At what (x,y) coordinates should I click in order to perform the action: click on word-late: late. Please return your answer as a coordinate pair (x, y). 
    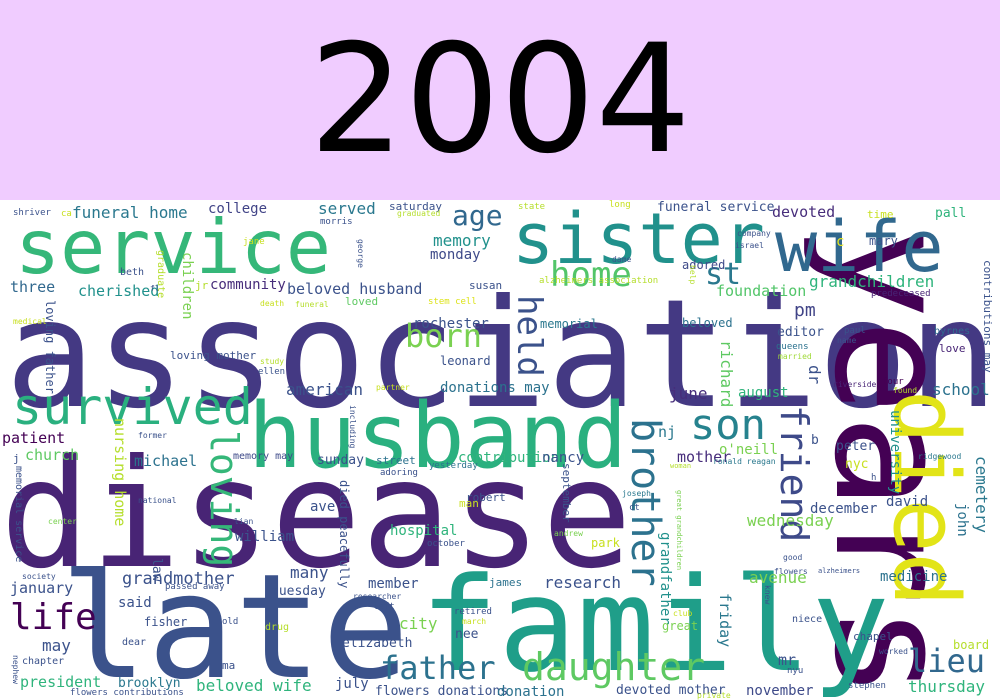
    Looking at the image, I should click on (235, 621).